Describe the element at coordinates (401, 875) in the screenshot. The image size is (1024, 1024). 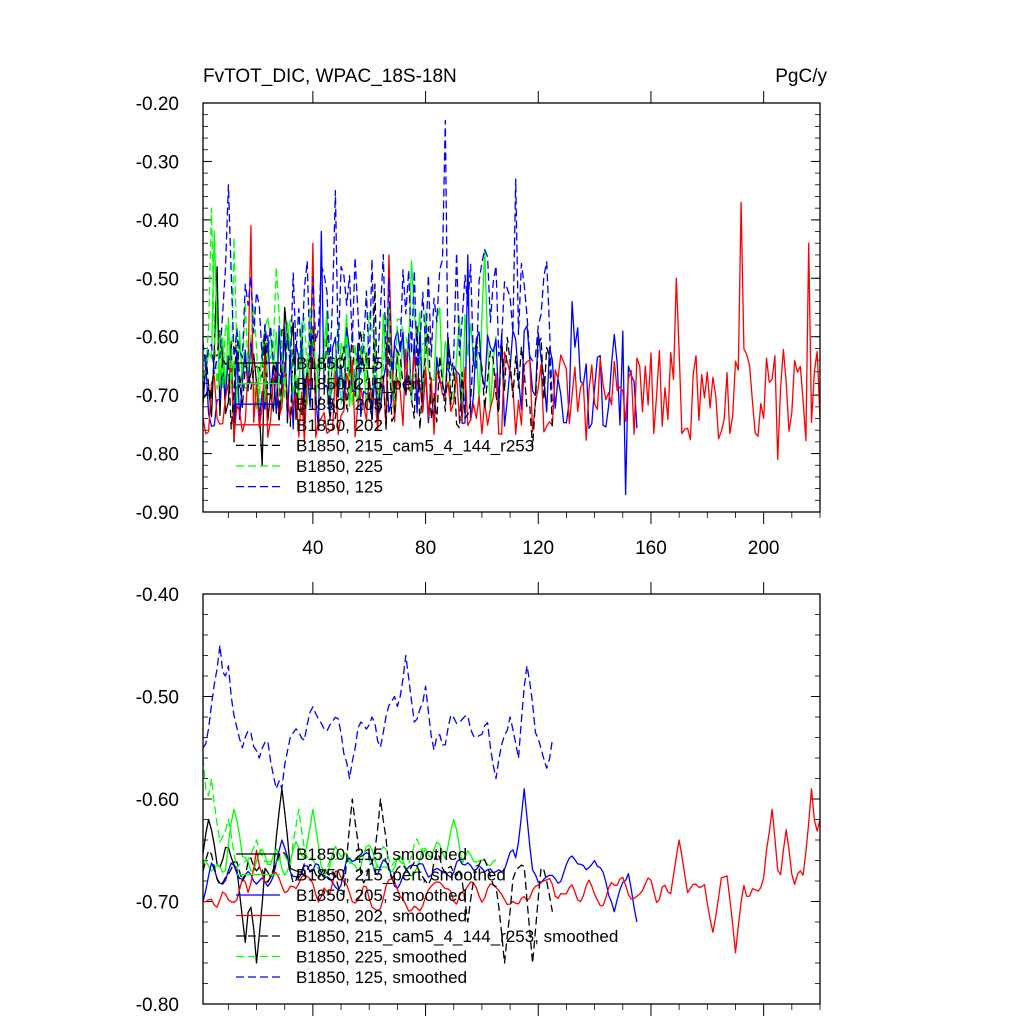
I see `legend-label: B1850, 215_pert, smoothed` at that location.